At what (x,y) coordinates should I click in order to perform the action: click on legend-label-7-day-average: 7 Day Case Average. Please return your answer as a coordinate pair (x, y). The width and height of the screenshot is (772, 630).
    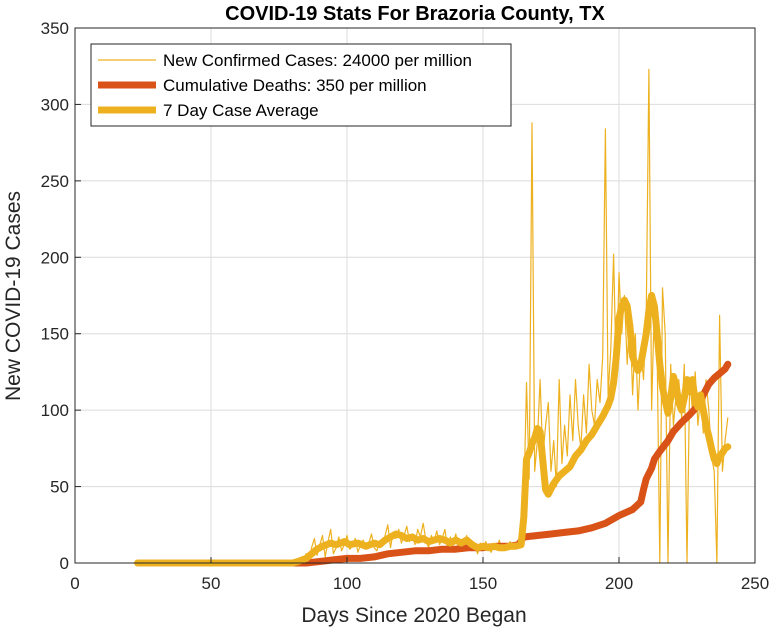
    Looking at the image, I should click on (241, 110).